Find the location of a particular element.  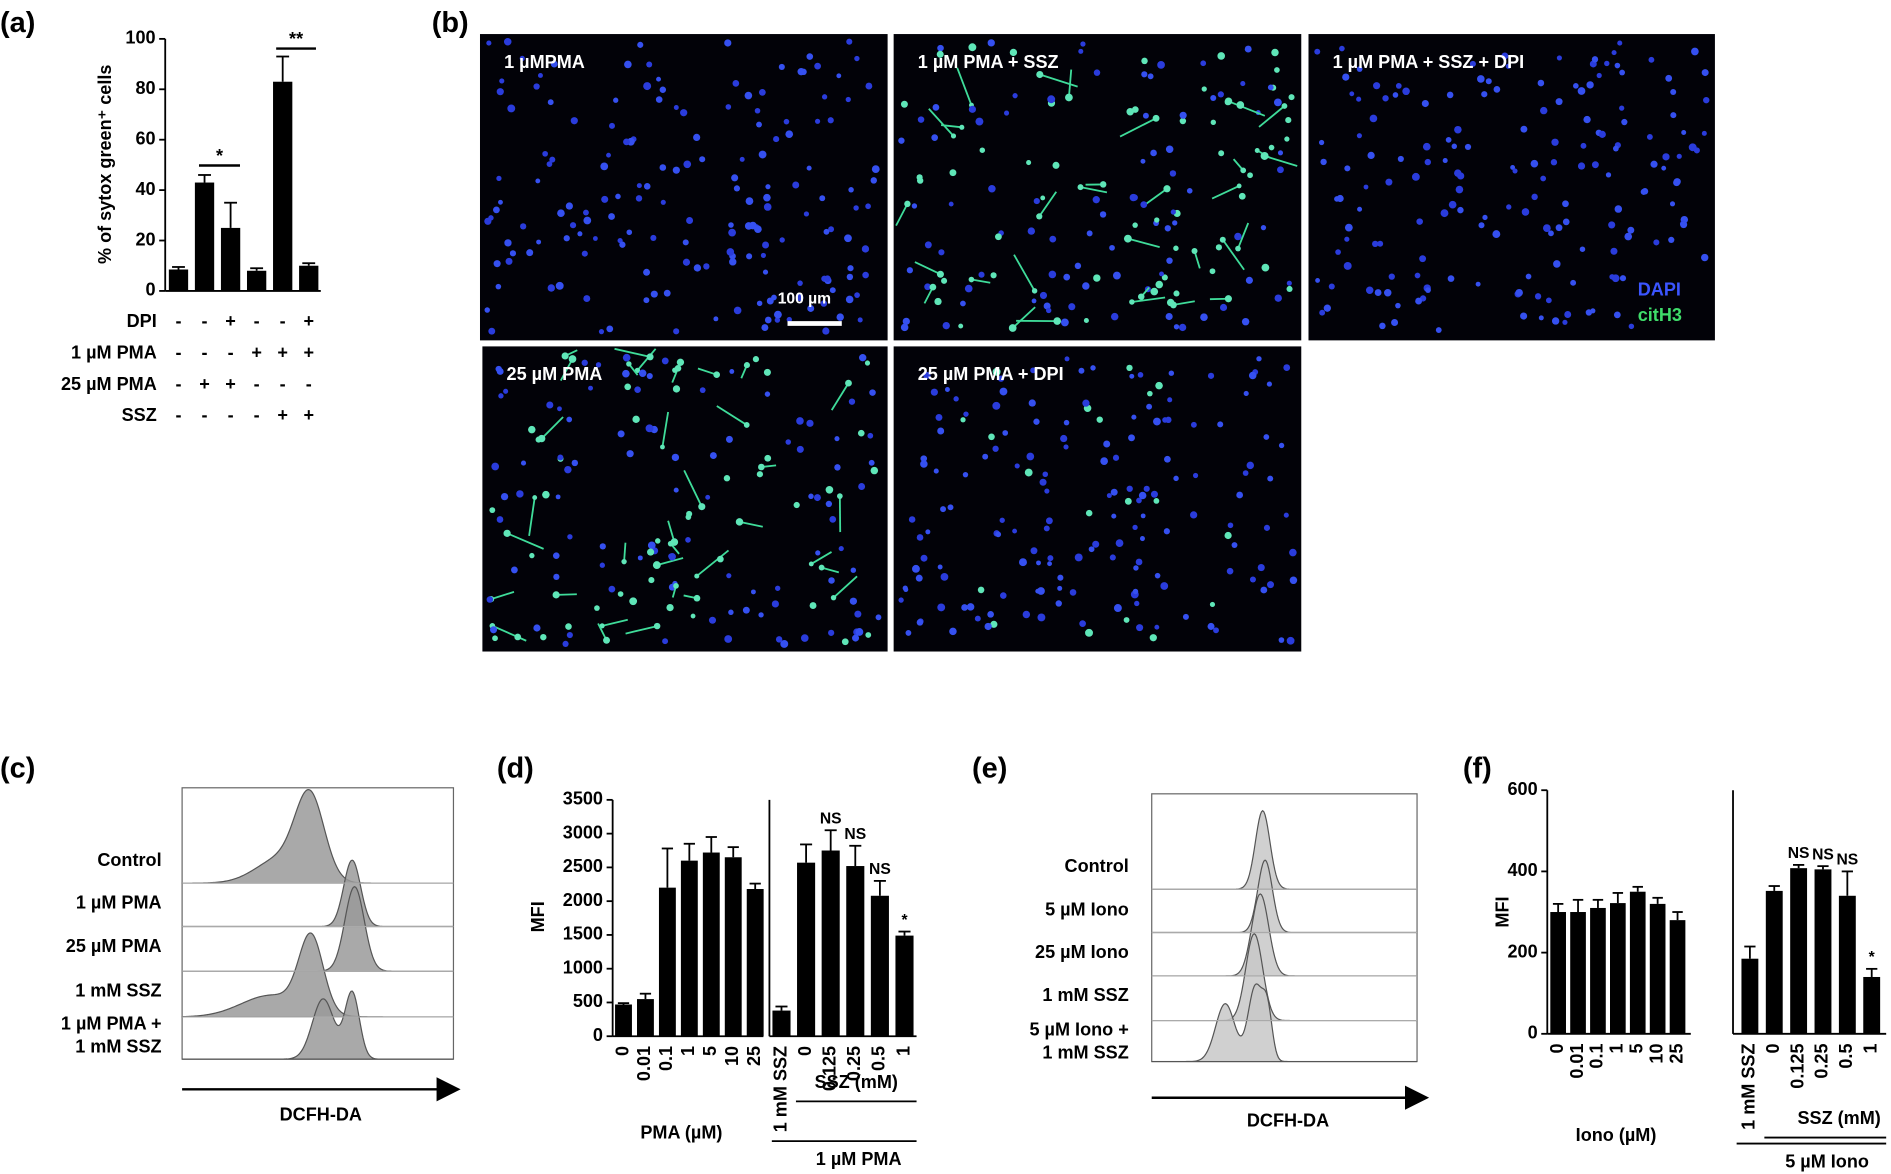

legend-dapi: DAPI is located at coordinates (1659, 290).